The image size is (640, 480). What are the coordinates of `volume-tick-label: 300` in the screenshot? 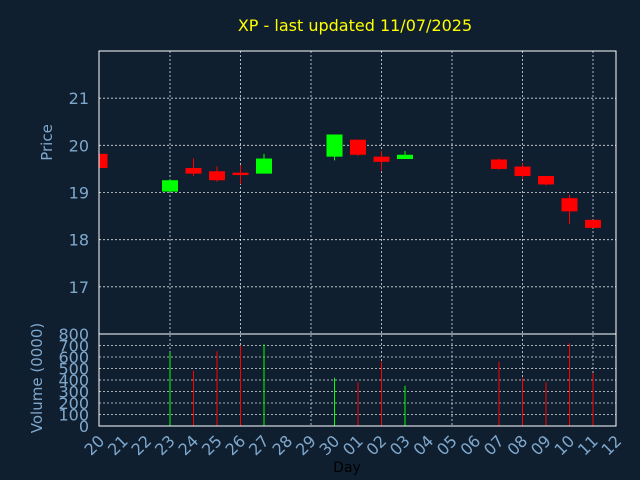 It's located at (73, 392).